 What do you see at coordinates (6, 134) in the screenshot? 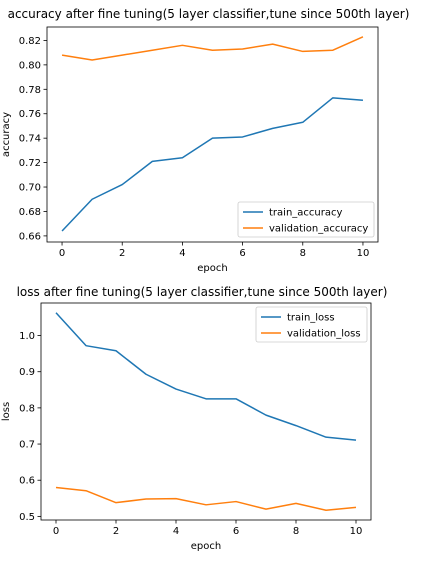
I see `y-axis-label: accuracy` at bounding box center [6, 134].